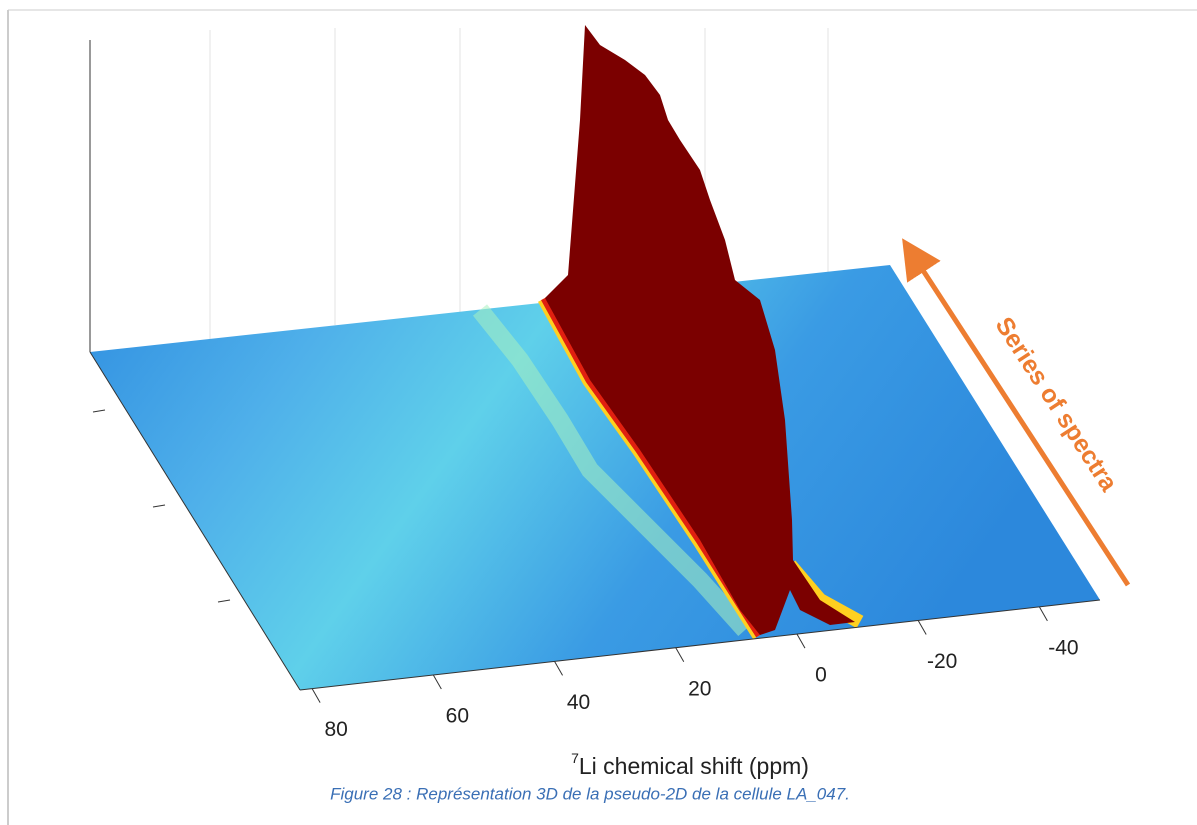 The height and width of the screenshot is (825, 1197). What do you see at coordinates (575, 758) in the screenshot?
I see `isotope: 7` at bounding box center [575, 758].